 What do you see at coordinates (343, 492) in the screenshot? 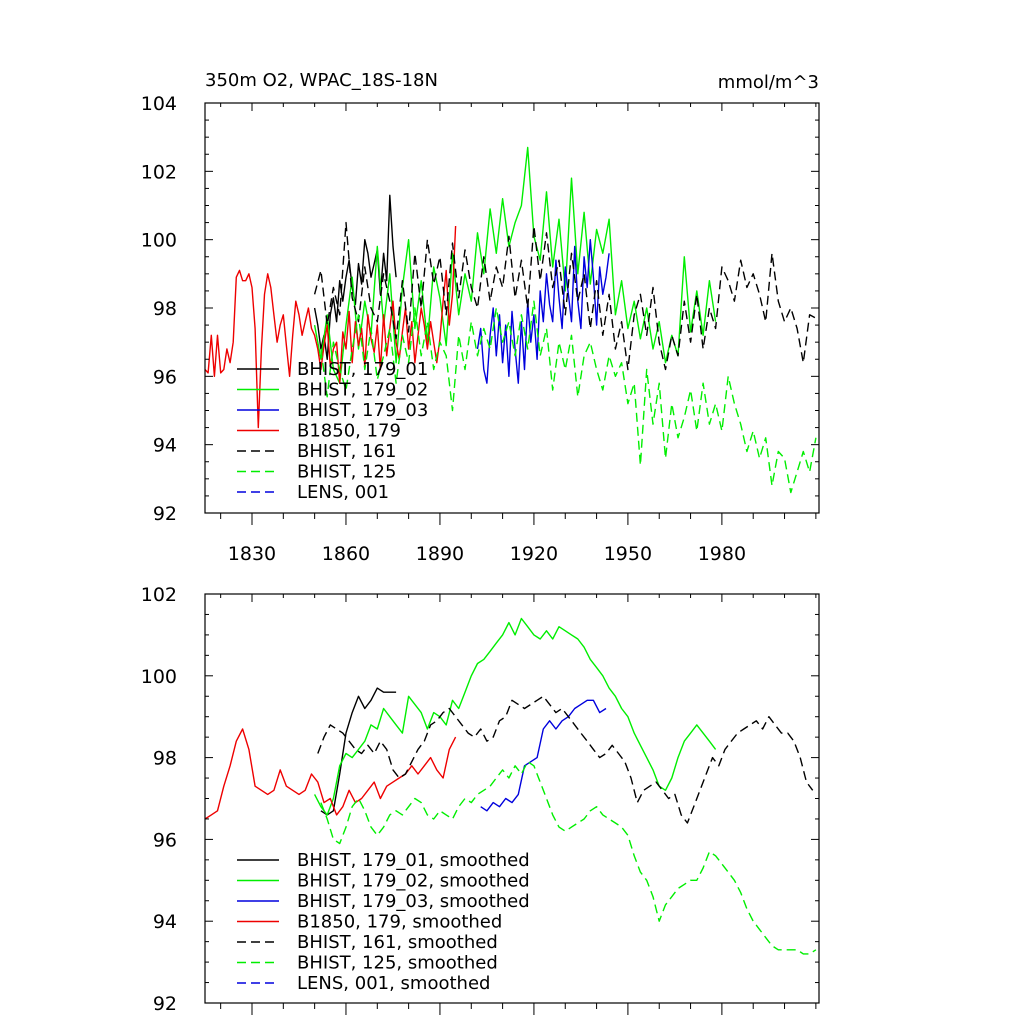
I see `legend-label: LENS, 001` at bounding box center [343, 492].